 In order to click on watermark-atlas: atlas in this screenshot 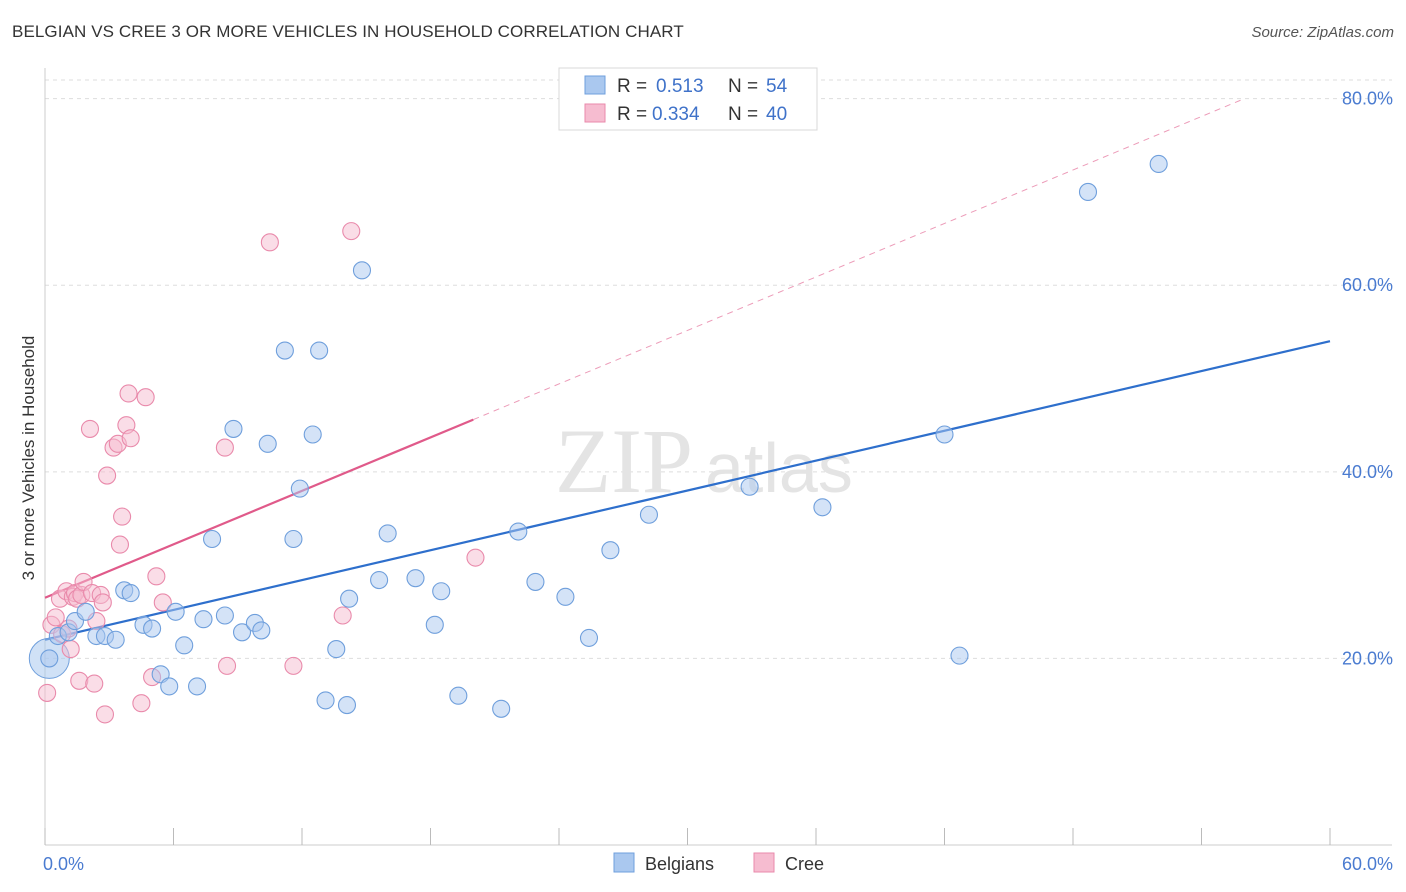, I will do `click(779, 468)`.